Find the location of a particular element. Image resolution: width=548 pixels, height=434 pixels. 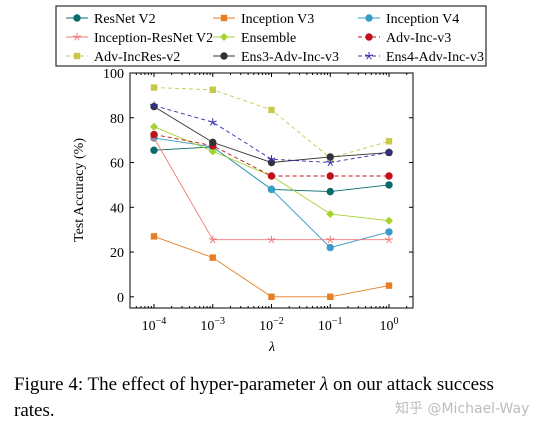

watermark: 知乎 @Michael-Way is located at coordinates (462, 409).